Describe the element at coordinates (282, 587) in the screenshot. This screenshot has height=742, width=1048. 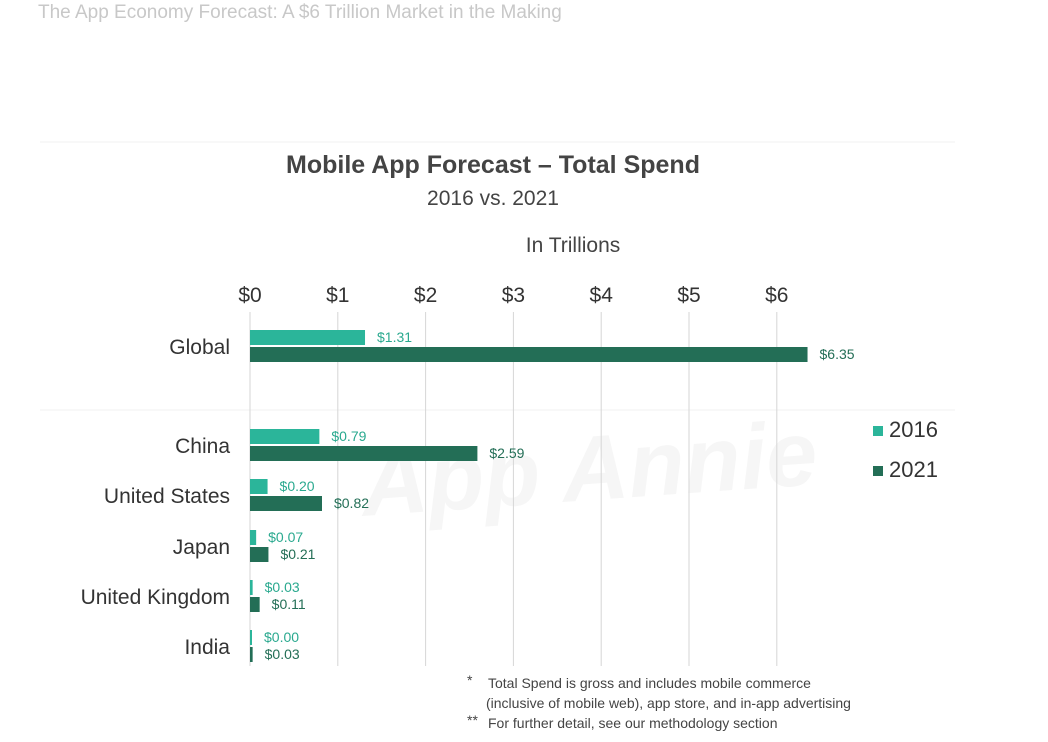
I see `value-label-2016: $0.03` at that location.